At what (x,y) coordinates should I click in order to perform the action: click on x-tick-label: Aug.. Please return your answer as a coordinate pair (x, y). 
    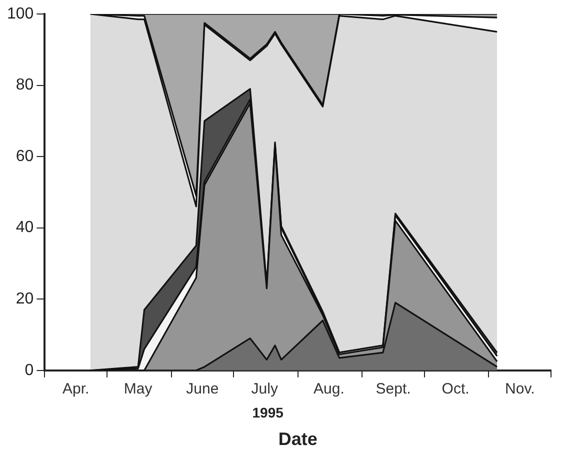
    Looking at the image, I should click on (329, 389).